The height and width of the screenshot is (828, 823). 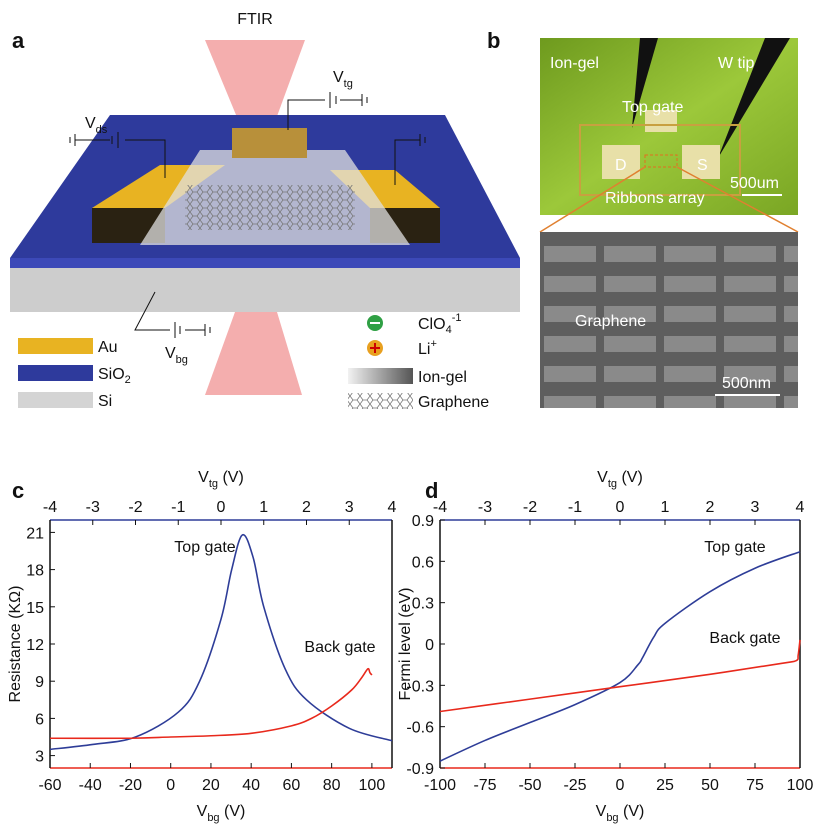 I want to click on micrographs, so click(x=669, y=223).